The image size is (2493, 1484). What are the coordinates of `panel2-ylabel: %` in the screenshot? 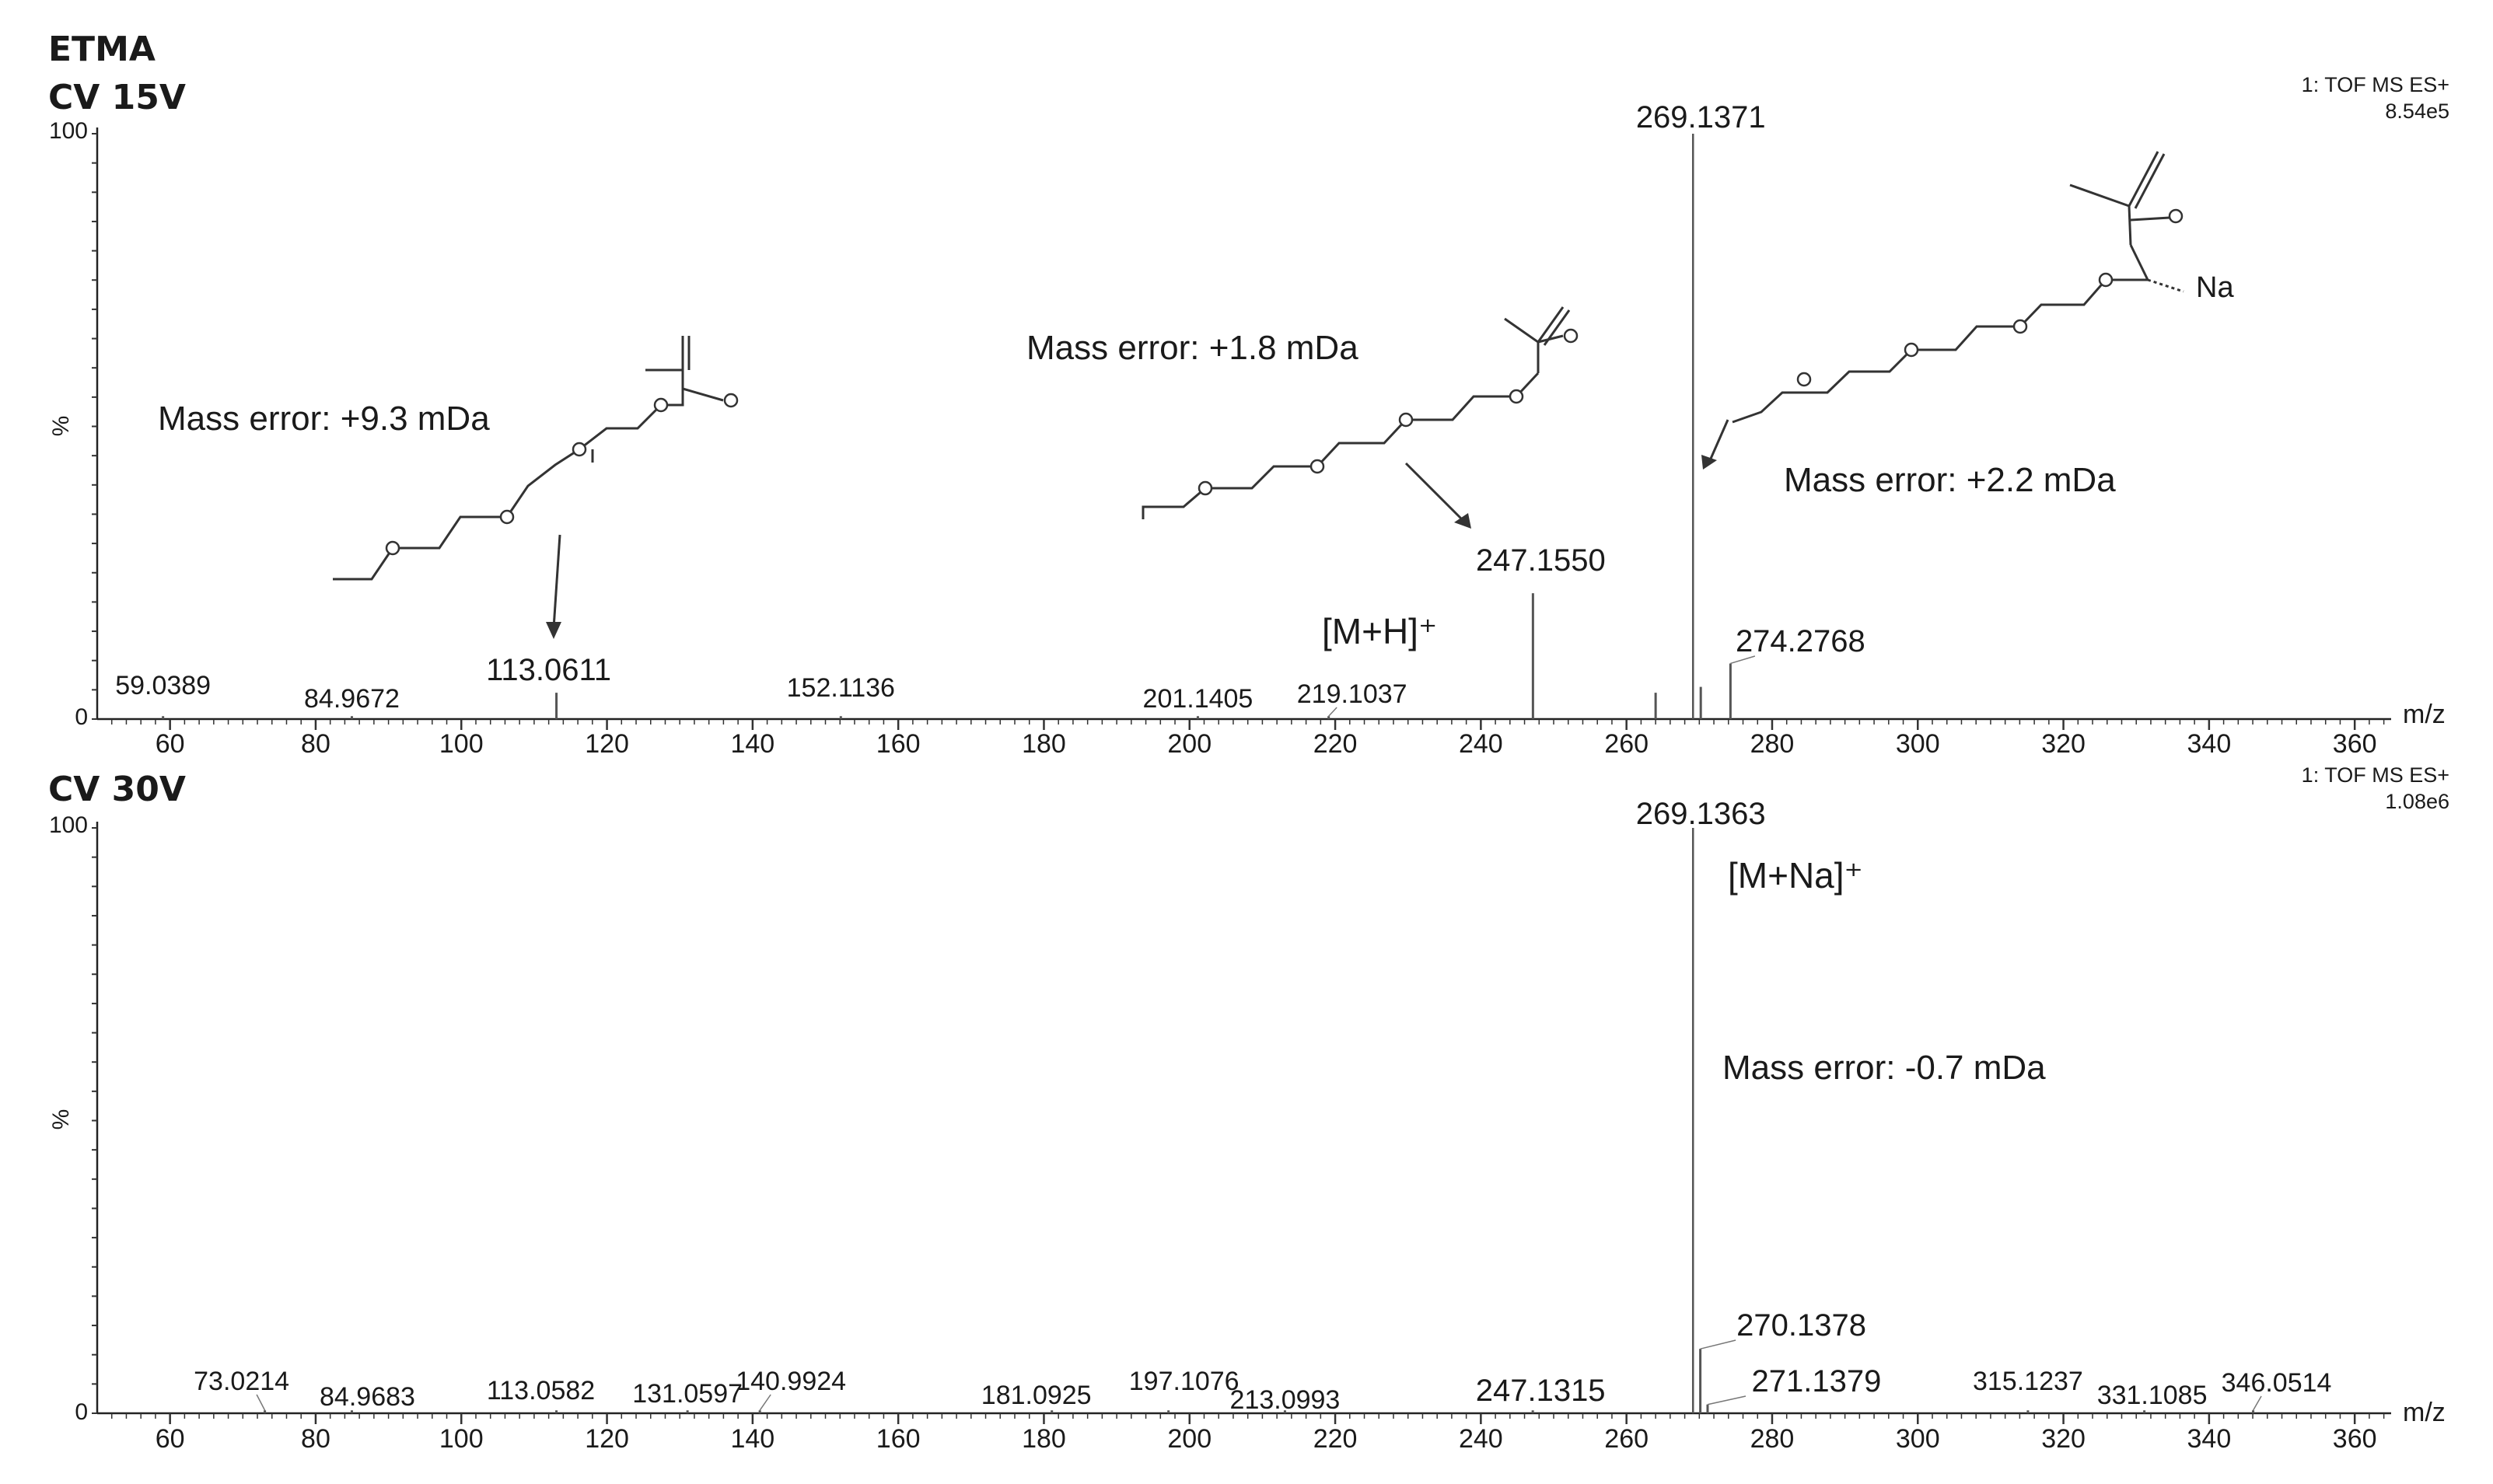 It's located at (61, 1119).